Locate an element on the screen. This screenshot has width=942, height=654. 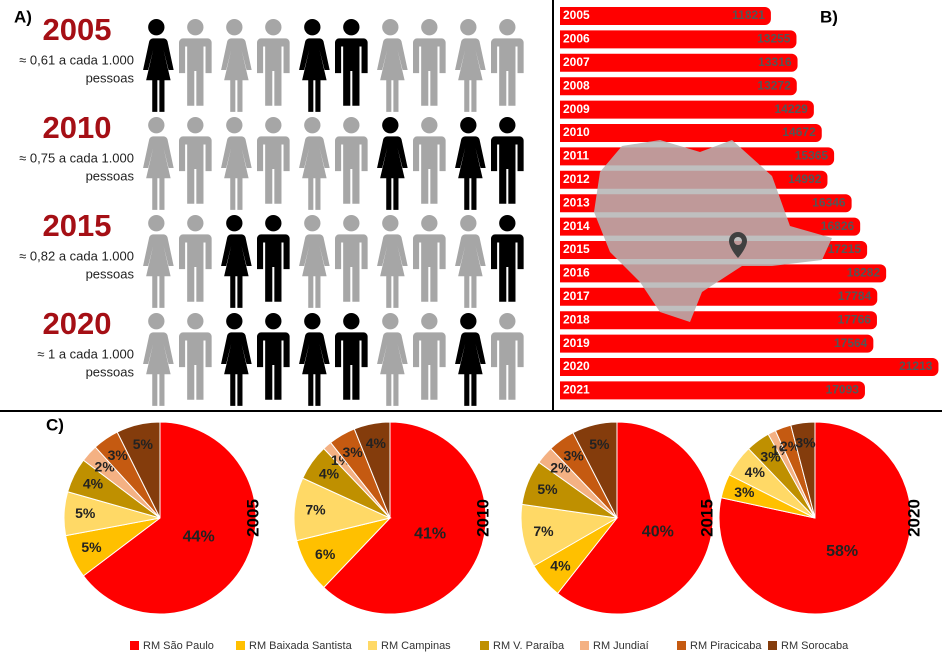
pie-title: 2005 is located at coordinates (252, 518).